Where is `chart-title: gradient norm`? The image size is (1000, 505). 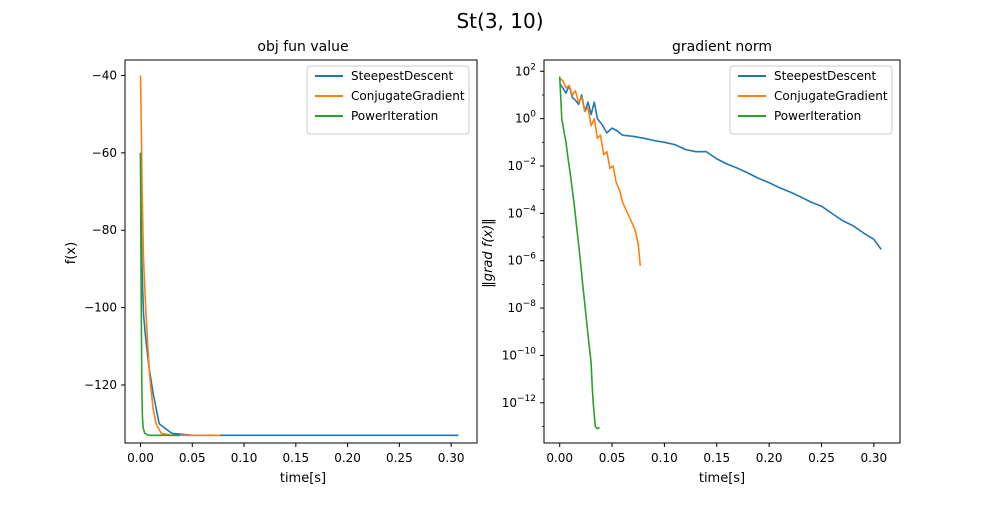 chart-title: gradient norm is located at coordinates (722, 47).